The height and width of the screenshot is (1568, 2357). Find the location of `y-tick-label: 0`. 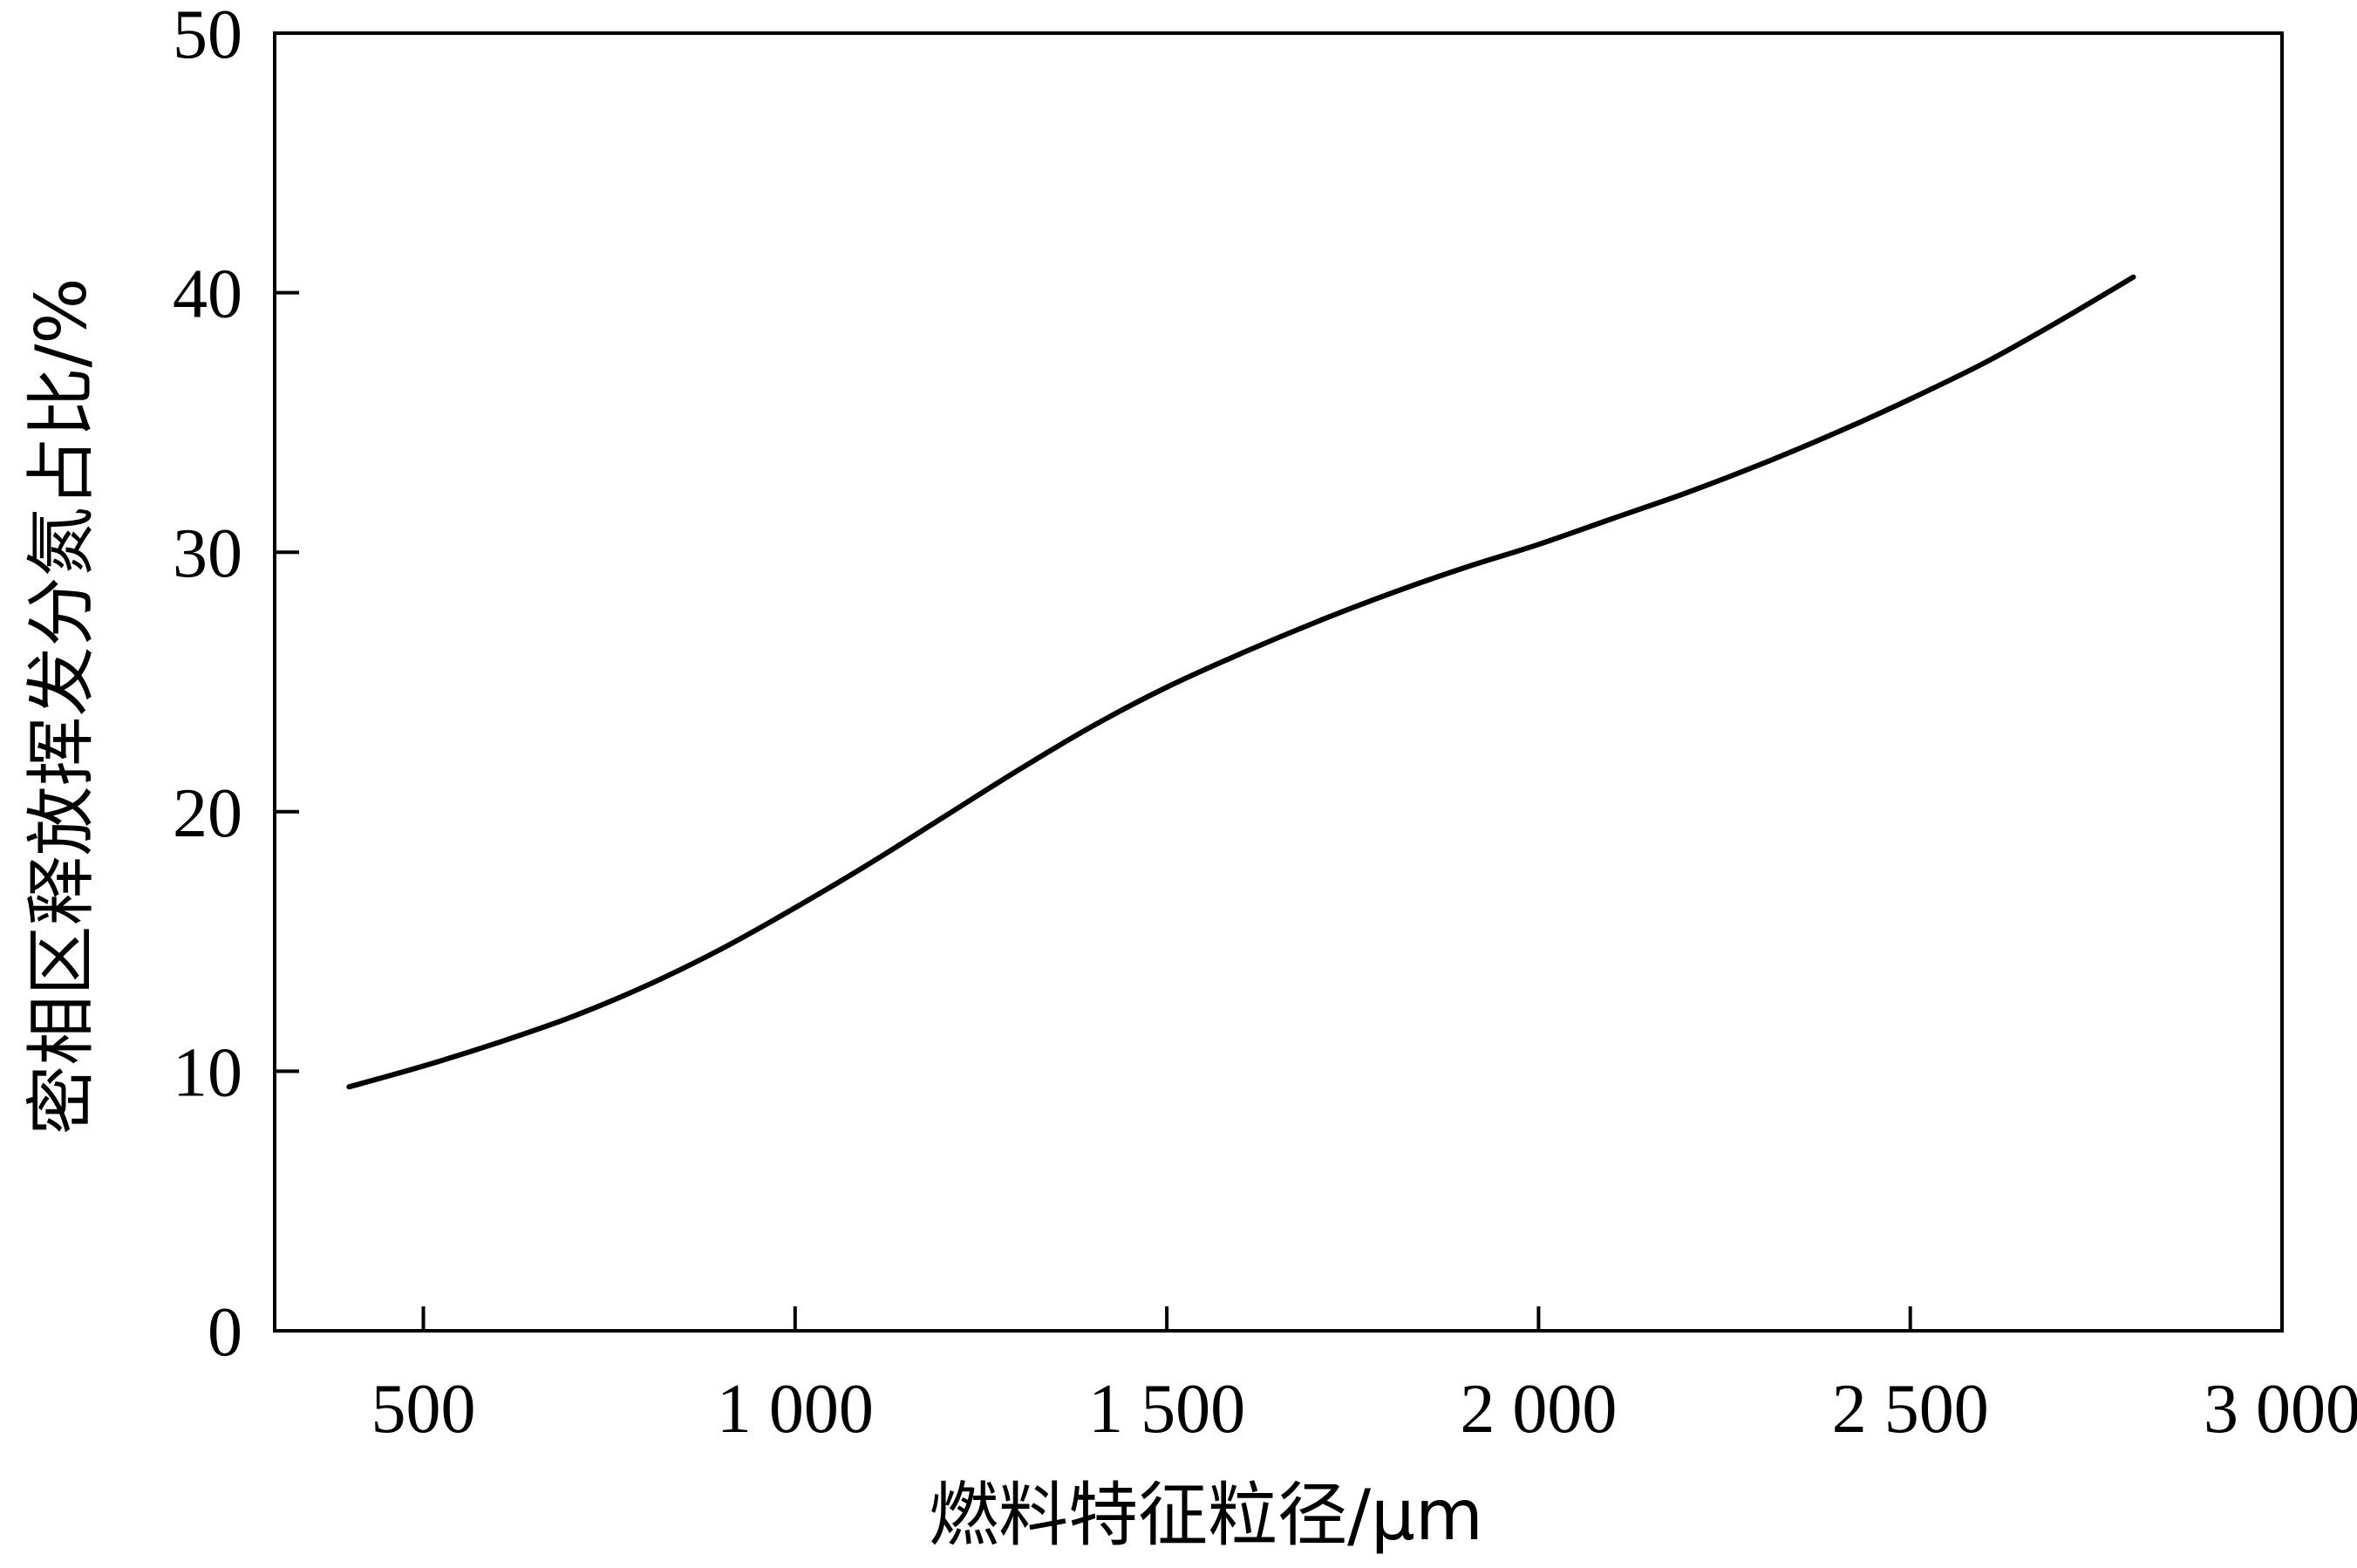

y-tick-label: 0 is located at coordinates (225, 1332).